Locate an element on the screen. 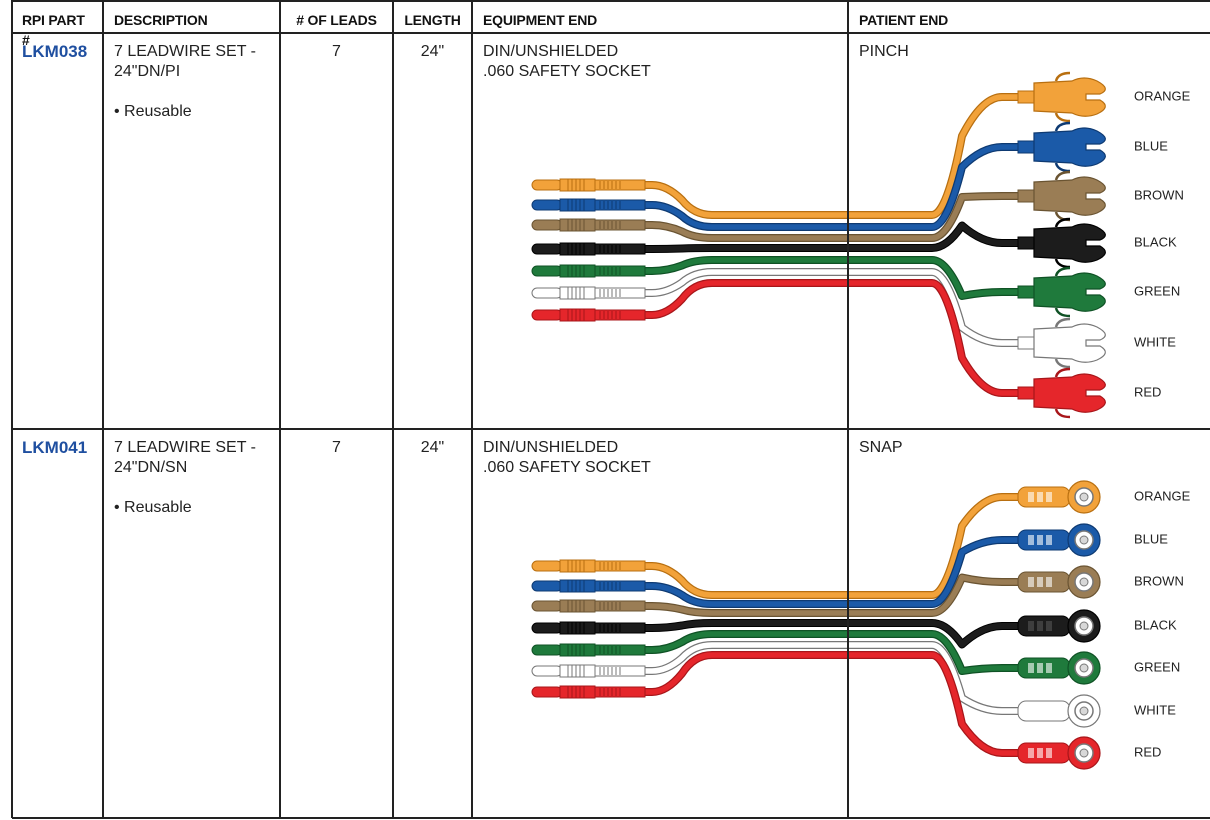  lead-label: RED is located at coordinates (1147, 751).